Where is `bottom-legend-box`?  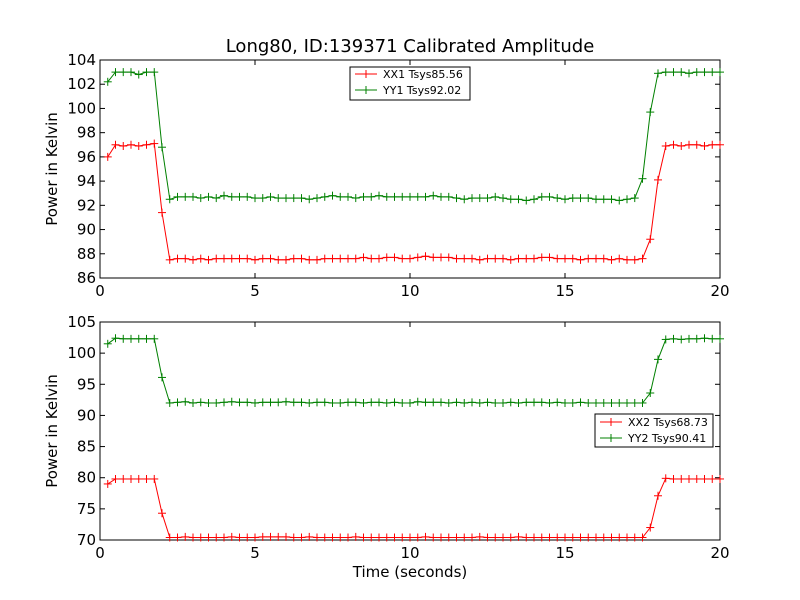 bottom-legend-box is located at coordinates (654, 430).